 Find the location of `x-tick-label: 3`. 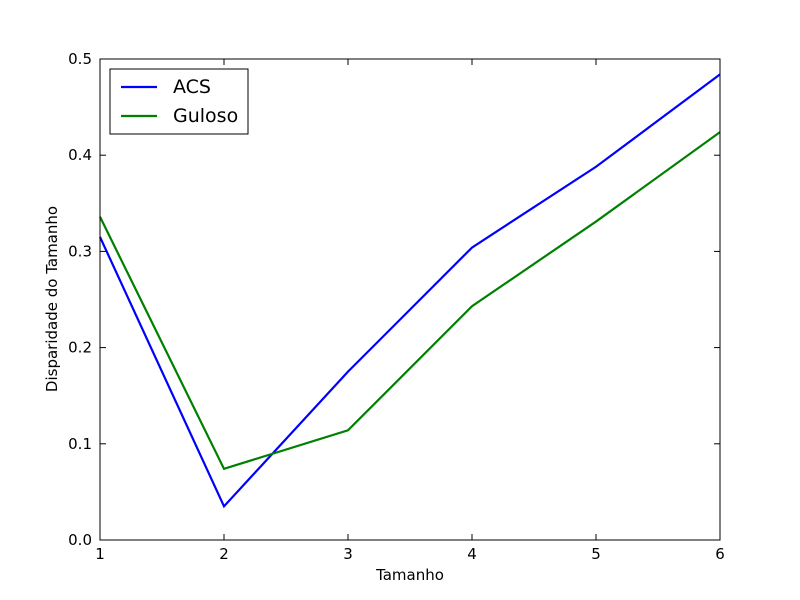

x-tick-label: 3 is located at coordinates (348, 554).